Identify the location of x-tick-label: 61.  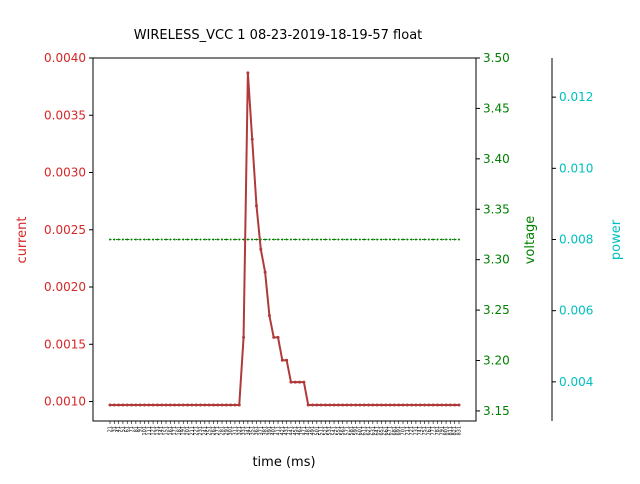
(128, 429).